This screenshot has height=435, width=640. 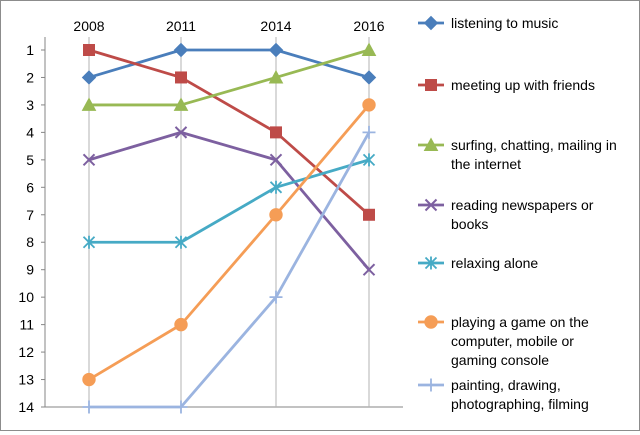 What do you see at coordinates (26, 297) in the screenshot?
I see `y-tick-label: 10` at bounding box center [26, 297].